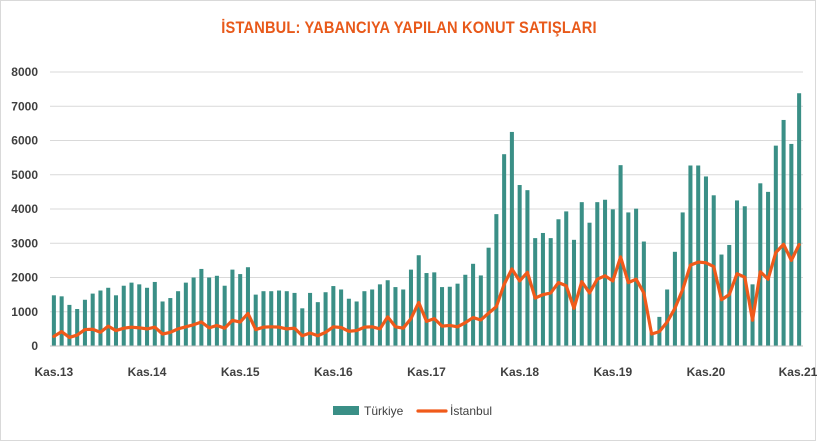 The height and width of the screenshot is (443, 818). I want to click on y-tick-label: 7000, so click(24, 106).